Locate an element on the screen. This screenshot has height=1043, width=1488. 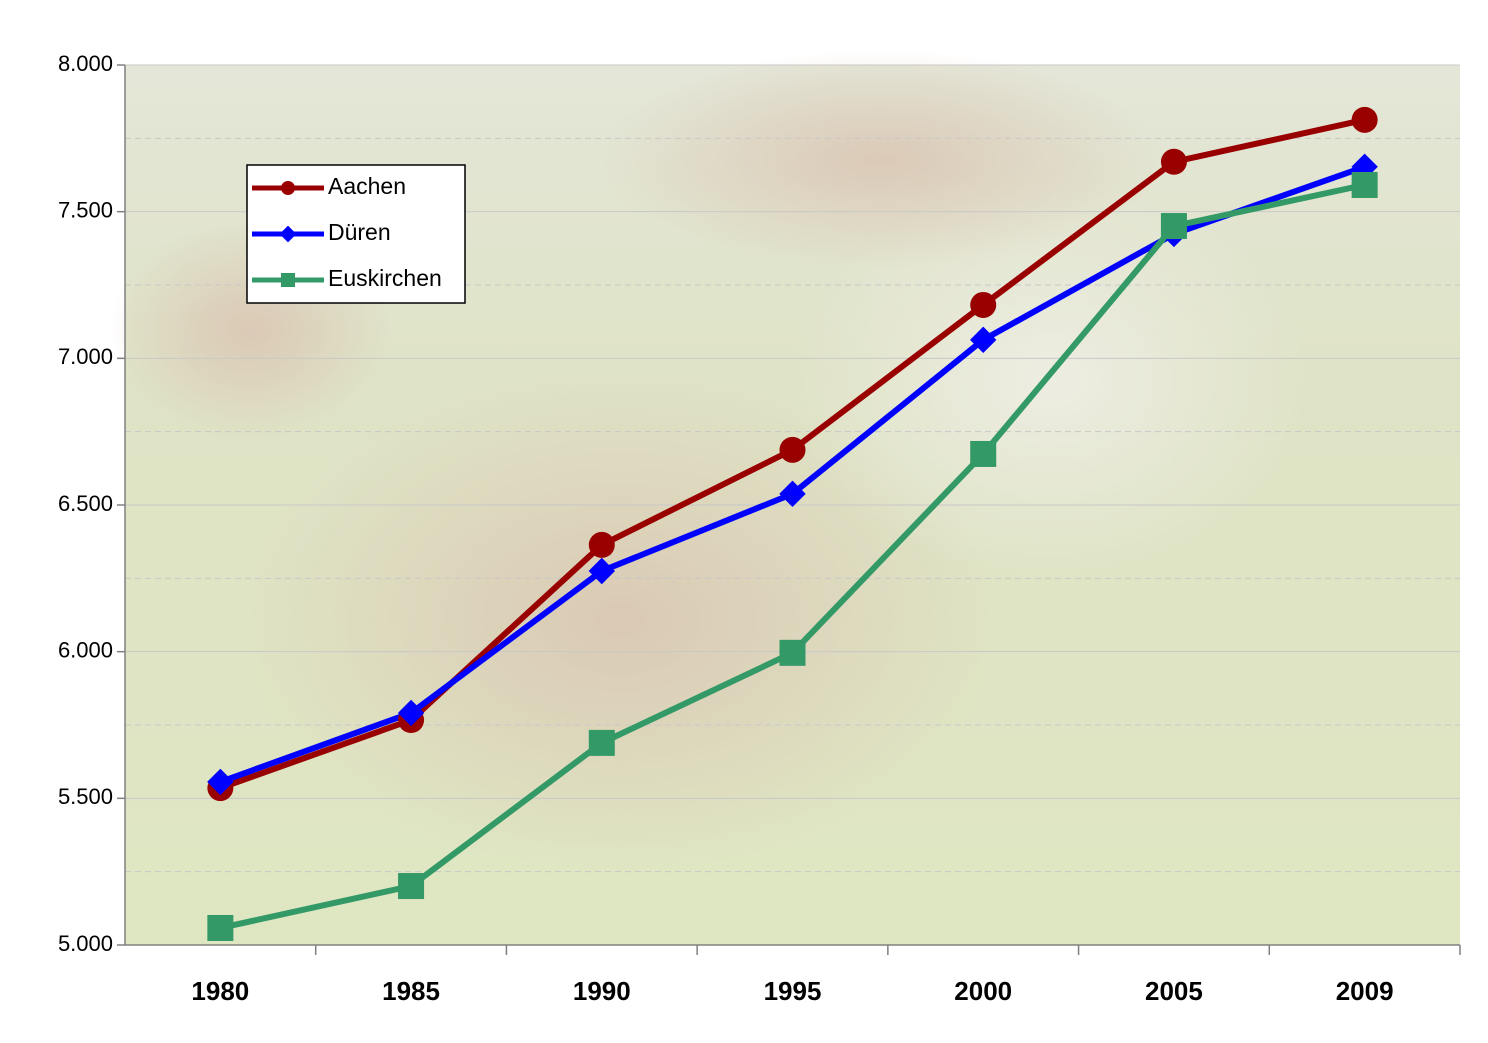
legend-label: Aachen is located at coordinates (367, 186).